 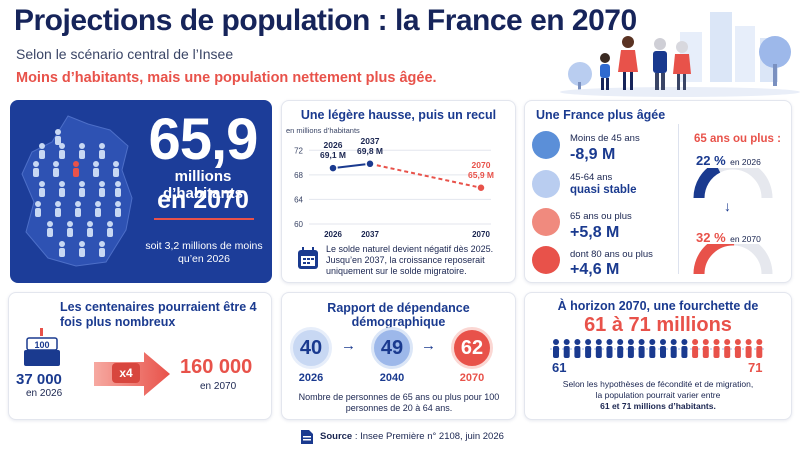 What do you see at coordinates (591, 177) in the screenshot?
I see `aging-label-1: 45-64 ans` at bounding box center [591, 177].